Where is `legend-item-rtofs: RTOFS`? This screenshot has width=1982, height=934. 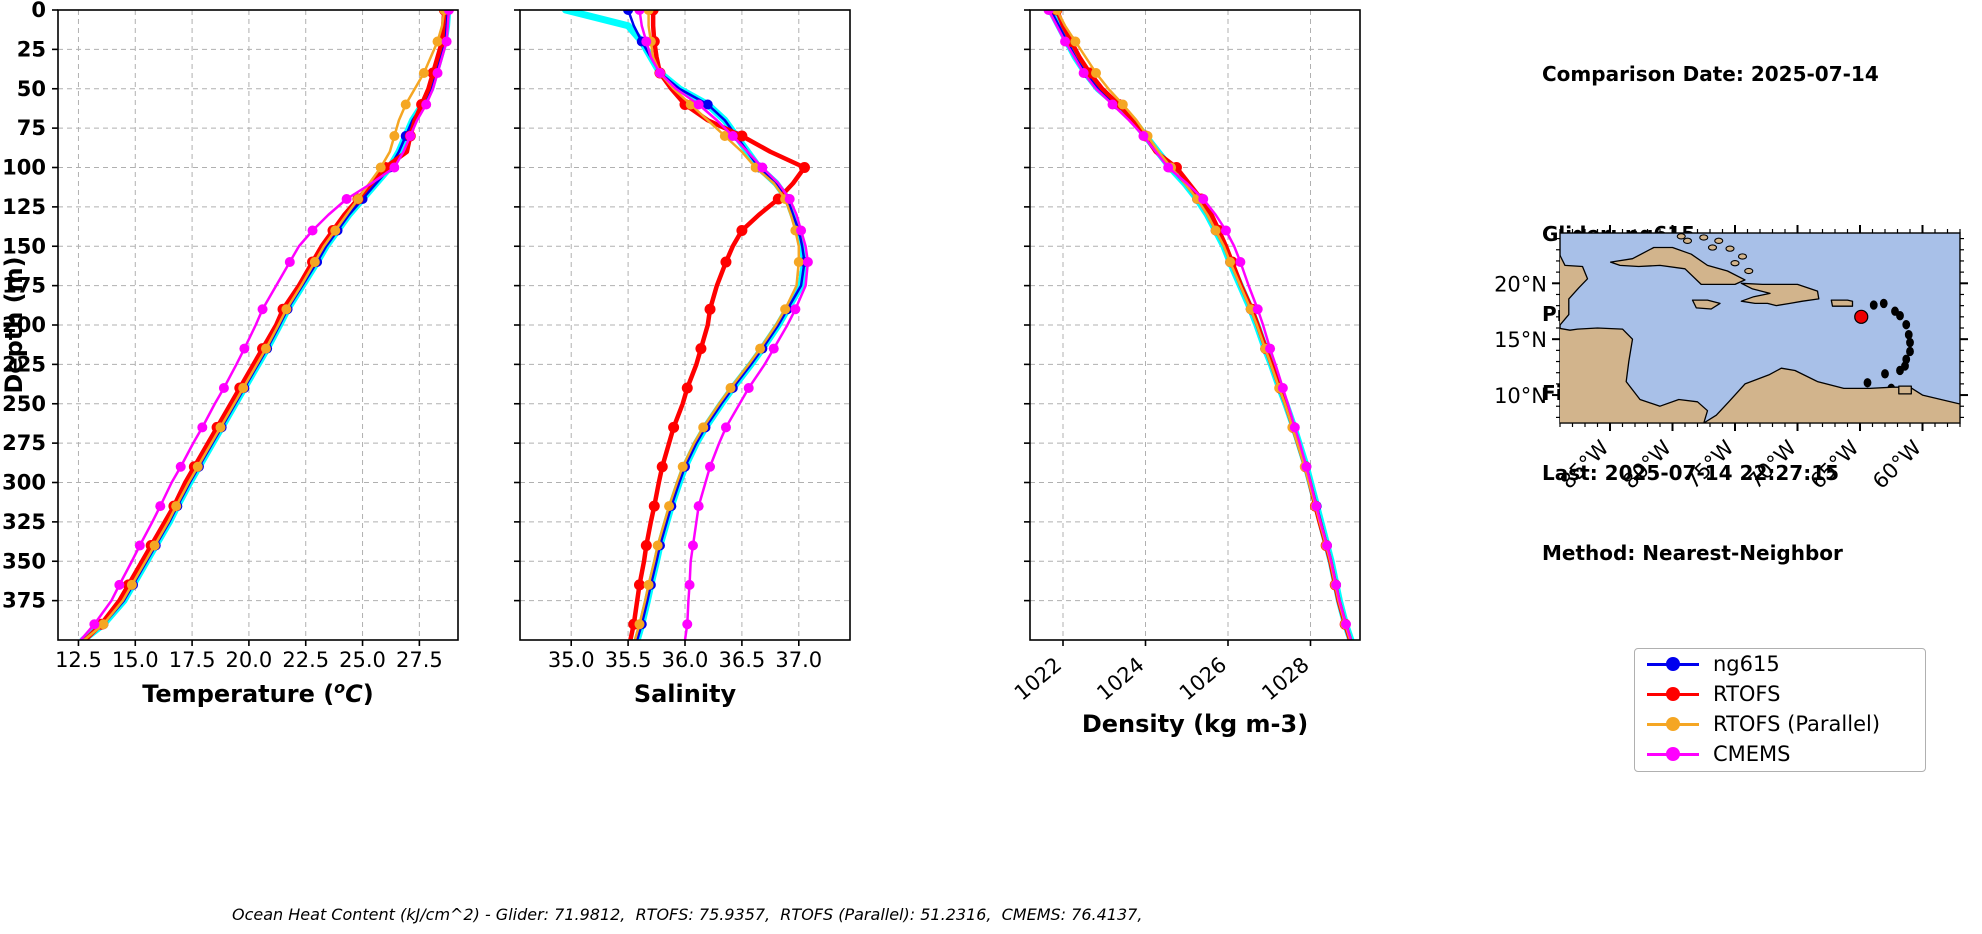
legend-item-rtofs: RTOFS is located at coordinates (1780, 694).